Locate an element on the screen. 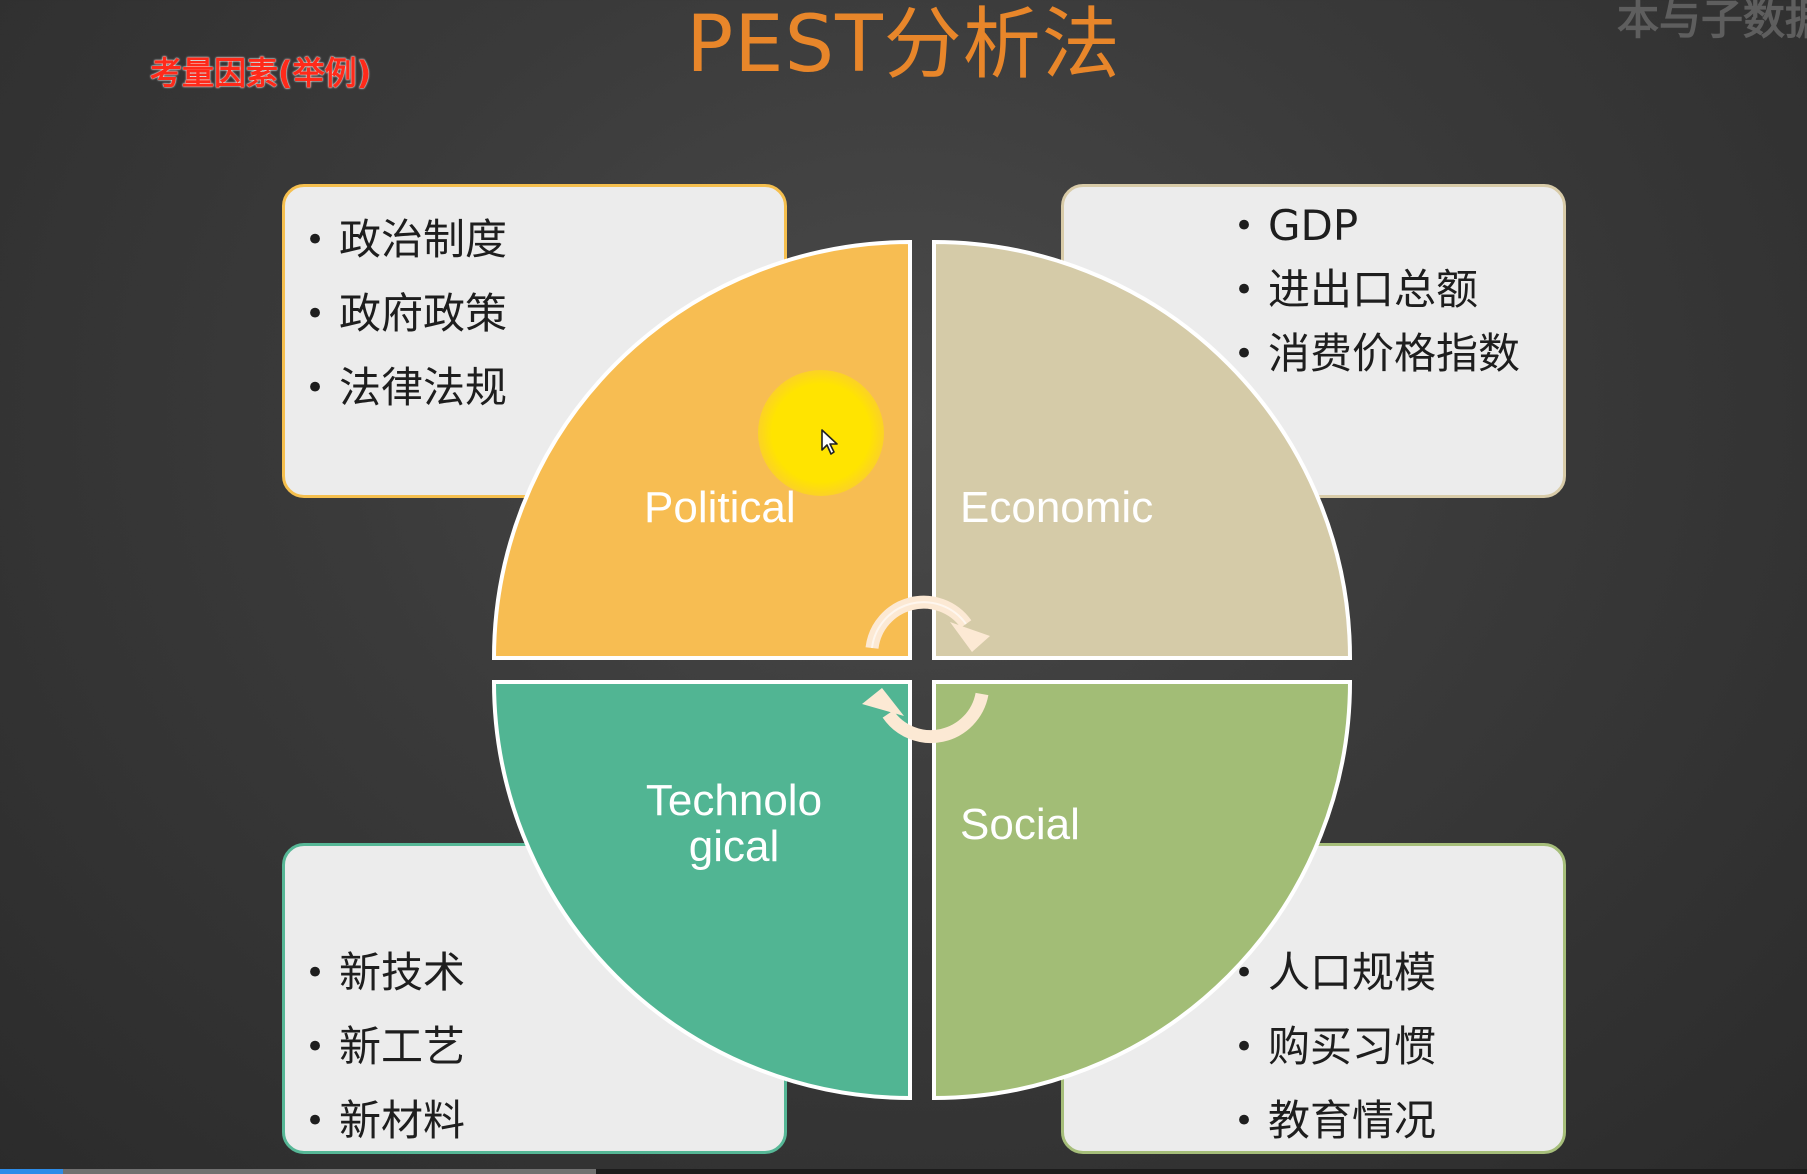  list-item: 新材料 is located at coordinates (385, 1121).